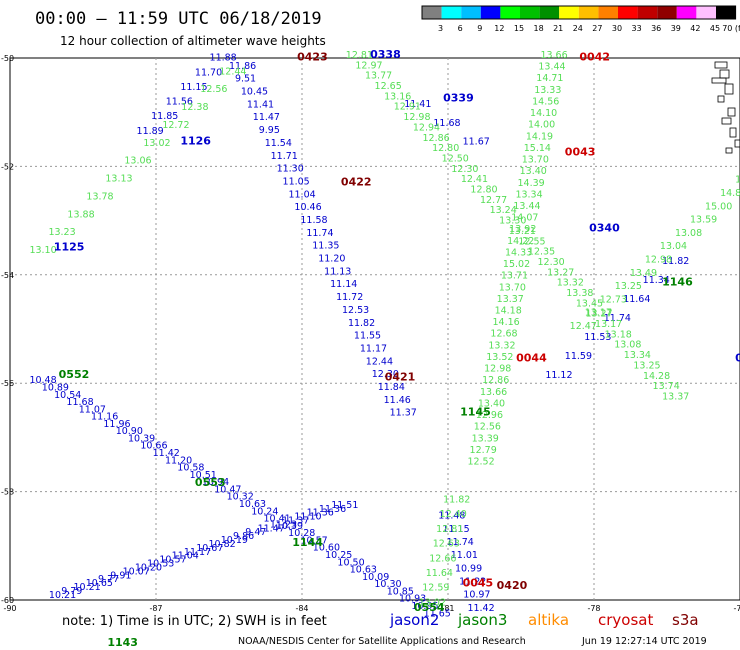 The width and height of the screenshot is (740, 650). What do you see at coordinates (7, 600) in the screenshot?
I see `y-tick-label: -60` at bounding box center [7, 600].